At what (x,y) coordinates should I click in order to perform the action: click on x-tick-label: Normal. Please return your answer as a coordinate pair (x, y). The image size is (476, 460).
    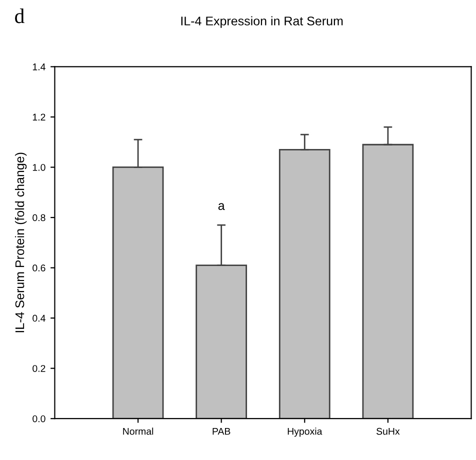
    Looking at the image, I should click on (138, 431).